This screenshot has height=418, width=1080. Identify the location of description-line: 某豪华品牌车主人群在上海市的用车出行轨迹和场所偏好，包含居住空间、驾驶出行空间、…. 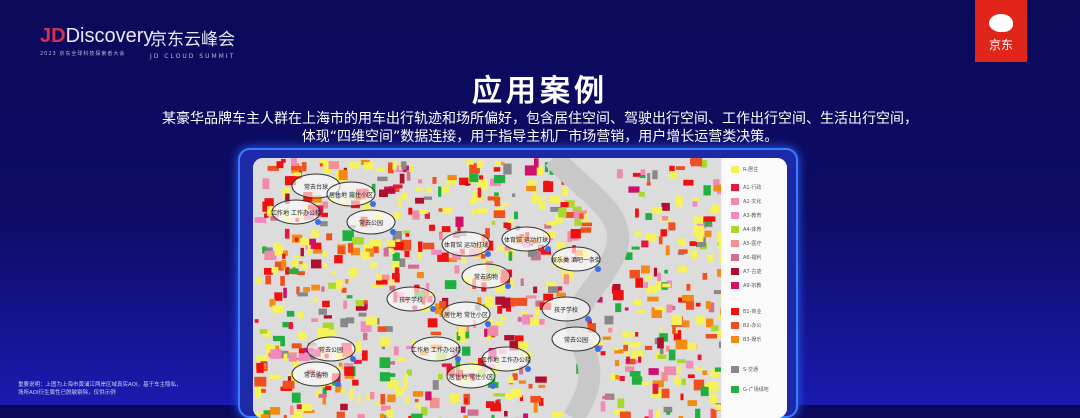
(540, 119).